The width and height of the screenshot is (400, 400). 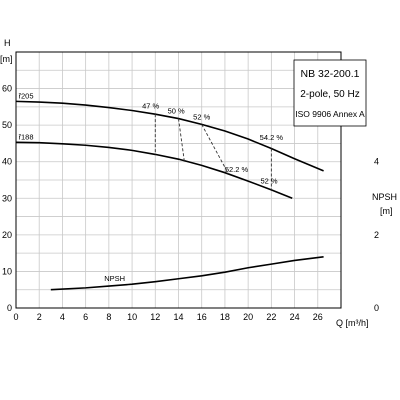 What do you see at coordinates (150, 106) in the screenshot?
I see `efficiency-label: 47 %` at bounding box center [150, 106].